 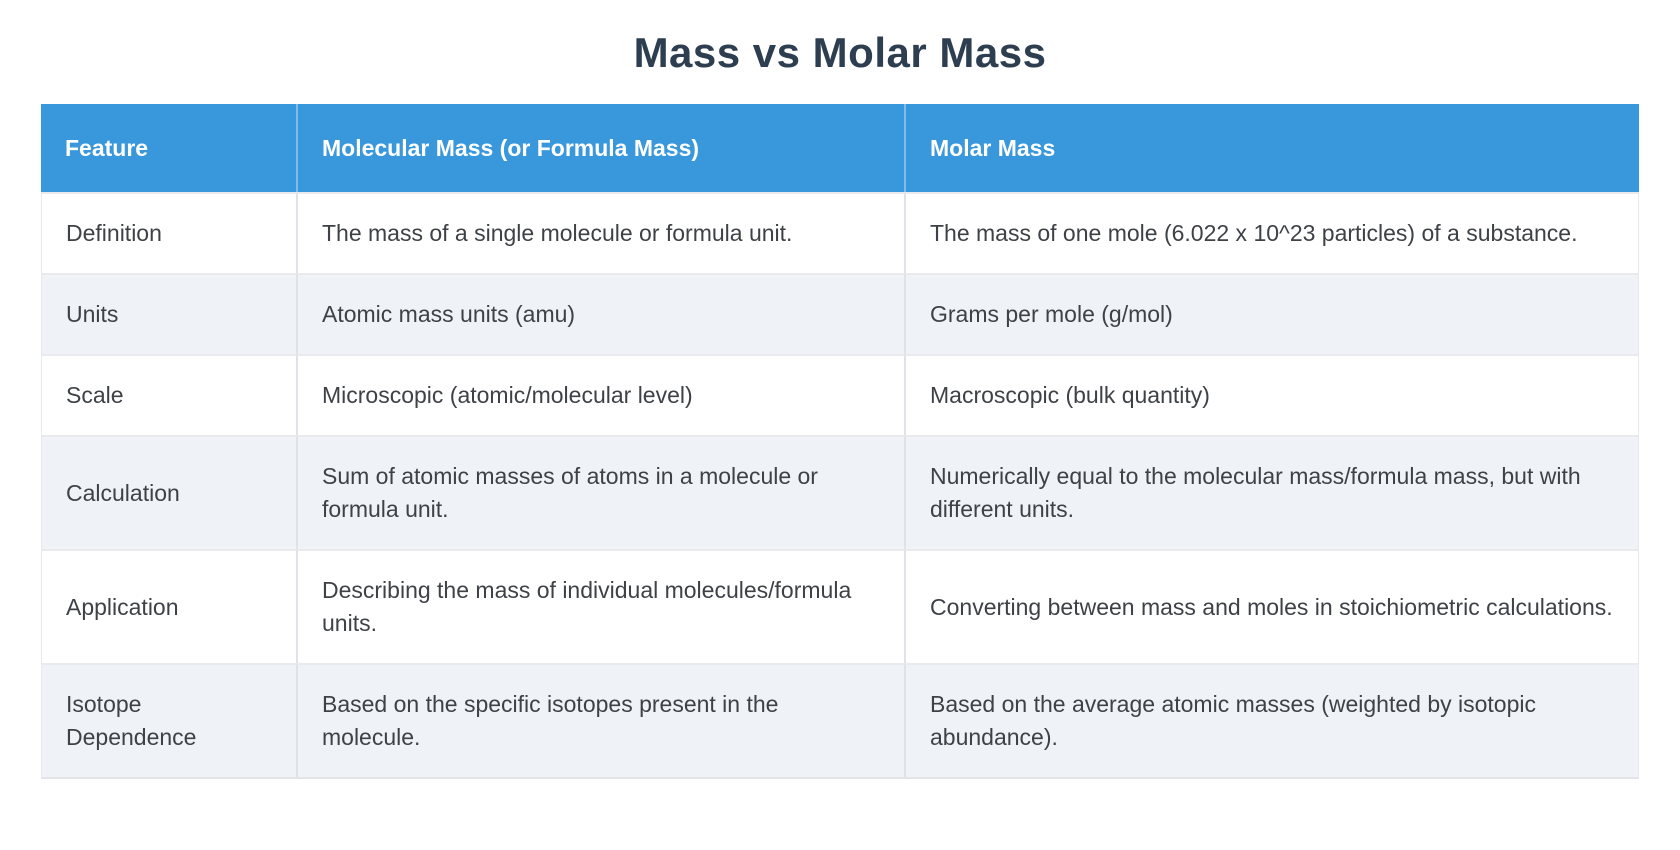 I want to click on column-header-feature: Feature, so click(x=168, y=148).